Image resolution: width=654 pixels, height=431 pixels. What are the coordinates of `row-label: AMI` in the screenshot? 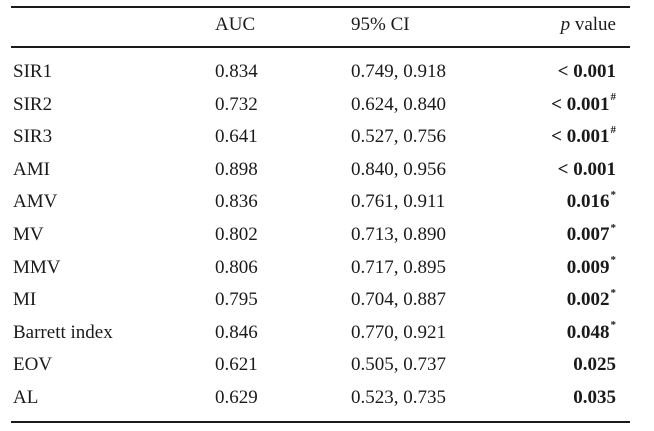 It's located at (31, 169).